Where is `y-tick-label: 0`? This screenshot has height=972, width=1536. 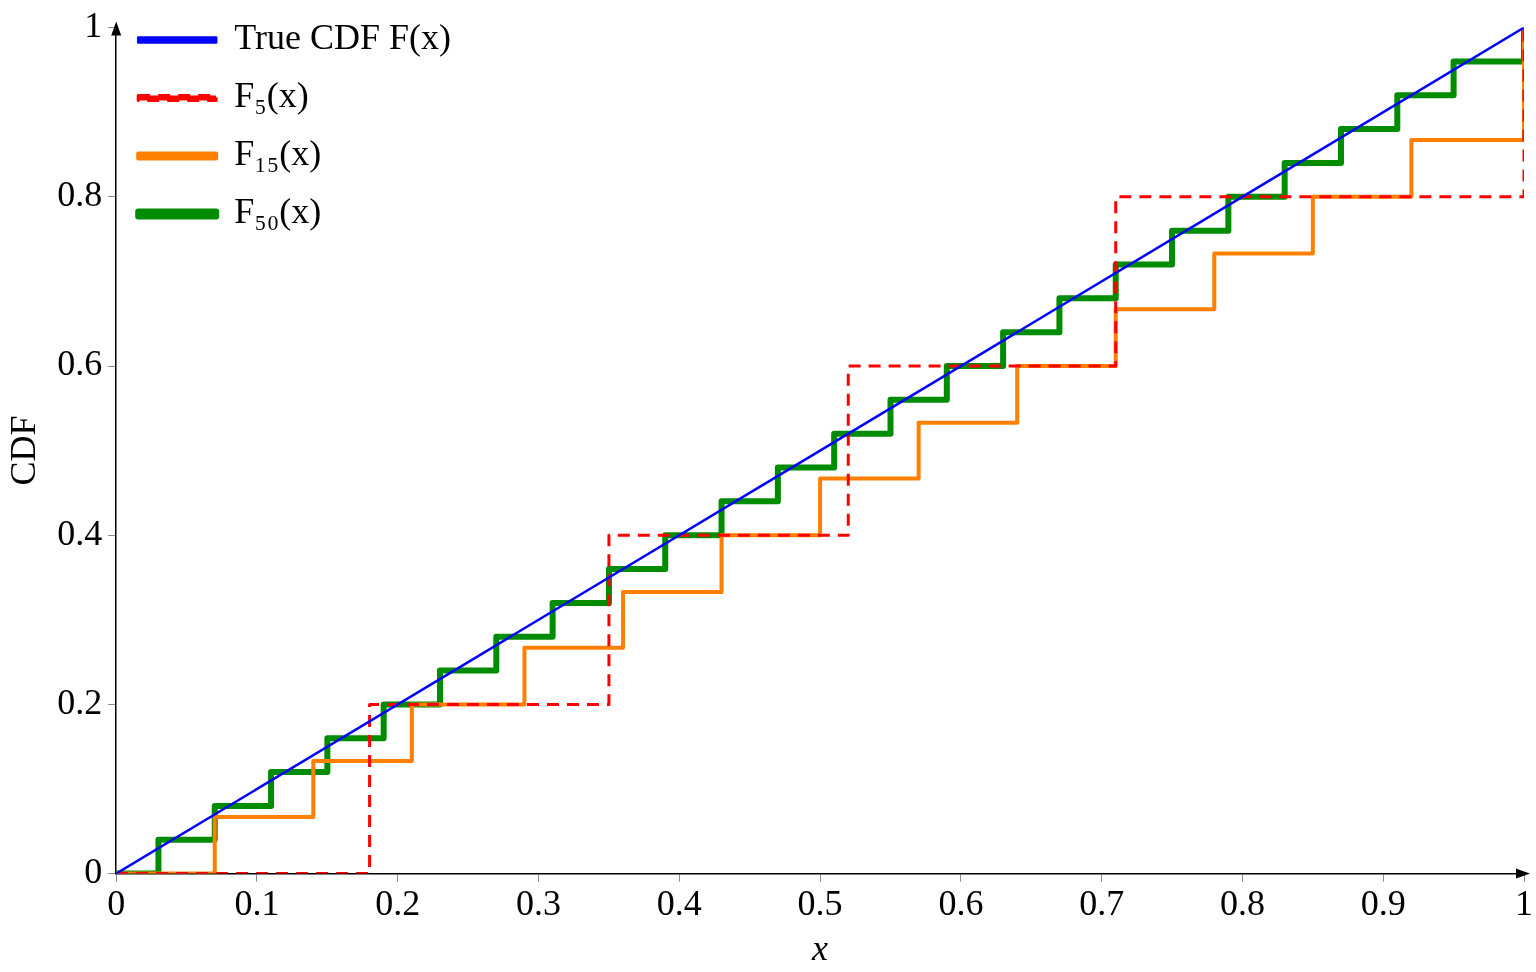
y-tick-label: 0 is located at coordinates (93, 871).